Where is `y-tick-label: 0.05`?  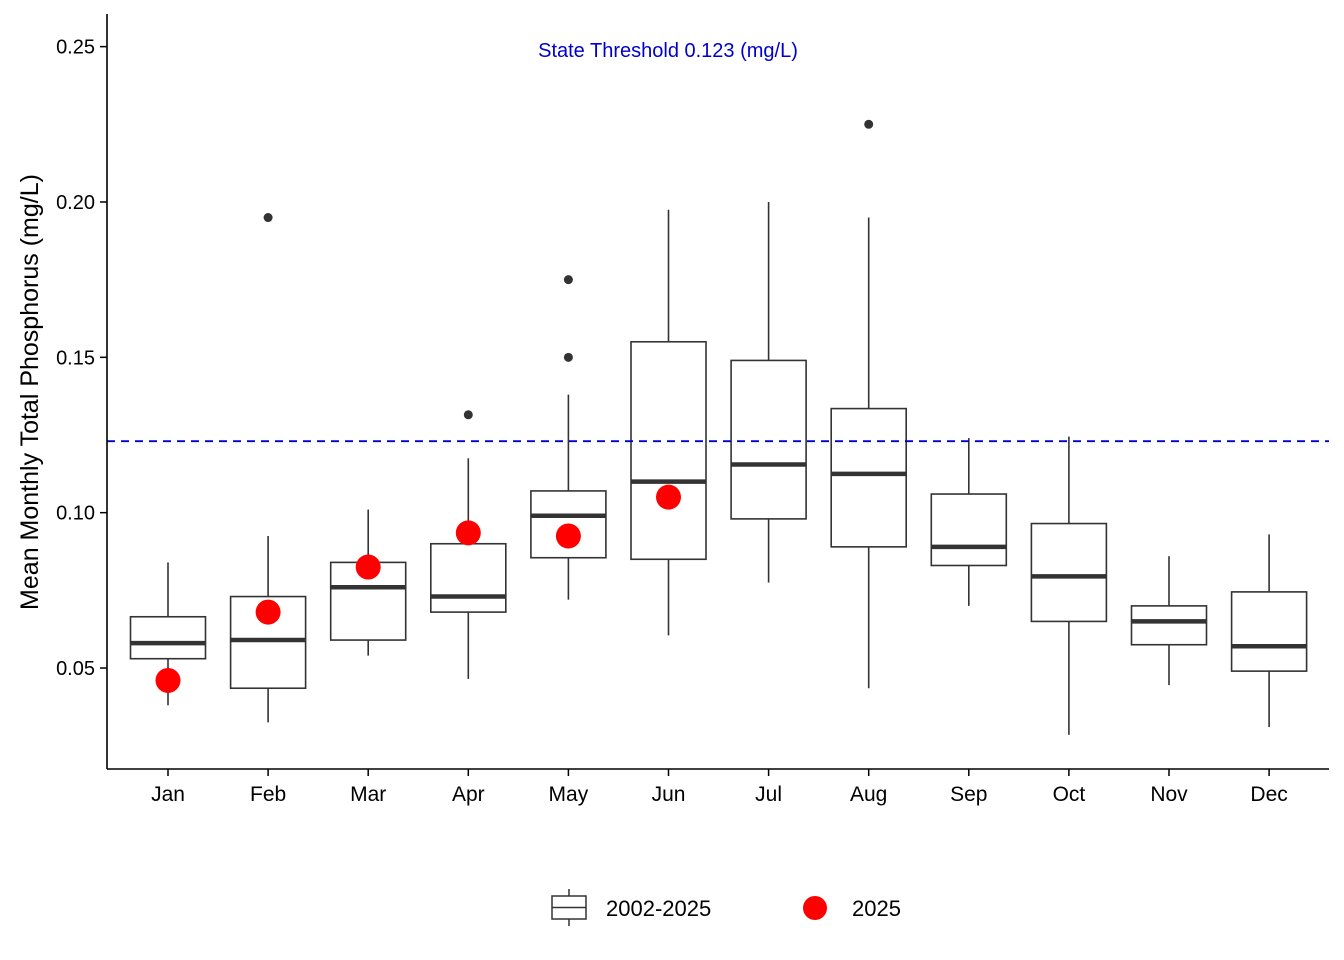
y-tick-label: 0.05 is located at coordinates (75, 669).